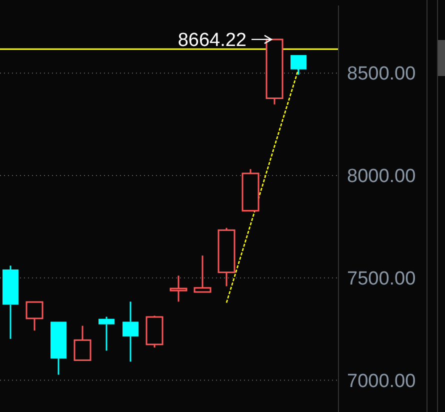  What do you see at coordinates (381, 74) in the screenshot?
I see `y-tick-label: 8500.00` at bounding box center [381, 74].